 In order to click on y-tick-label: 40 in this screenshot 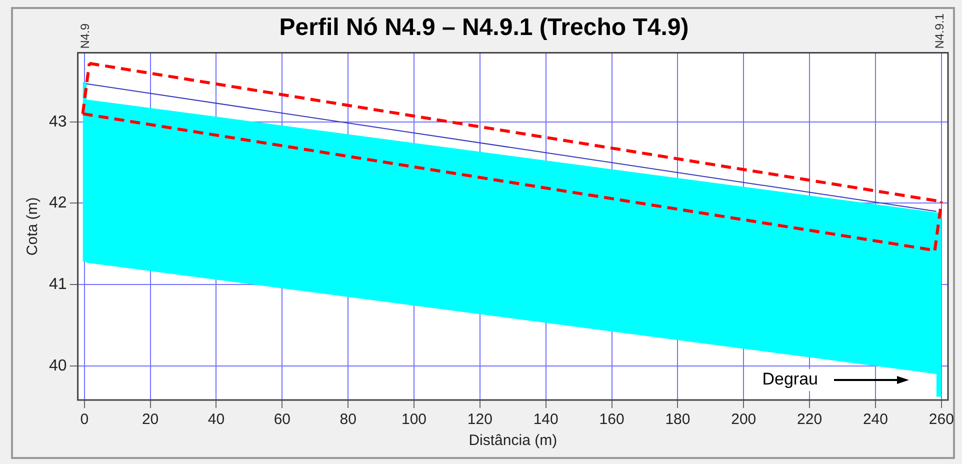, I will do `click(58, 365)`.